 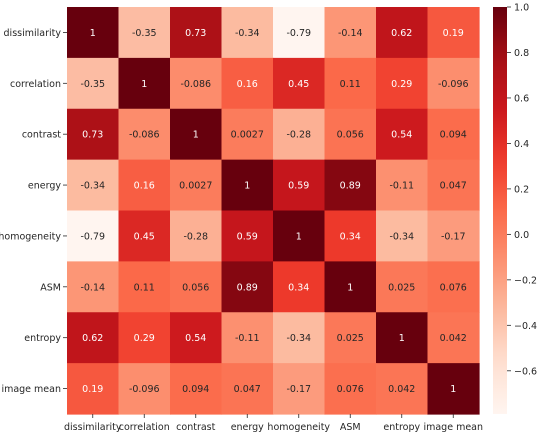 I want to click on colorbar-ticks: 1.0 0.8 0.6 0.4 0.2 0.0 −0.2 −0.4 −0.6, so click(x=522, y=190).